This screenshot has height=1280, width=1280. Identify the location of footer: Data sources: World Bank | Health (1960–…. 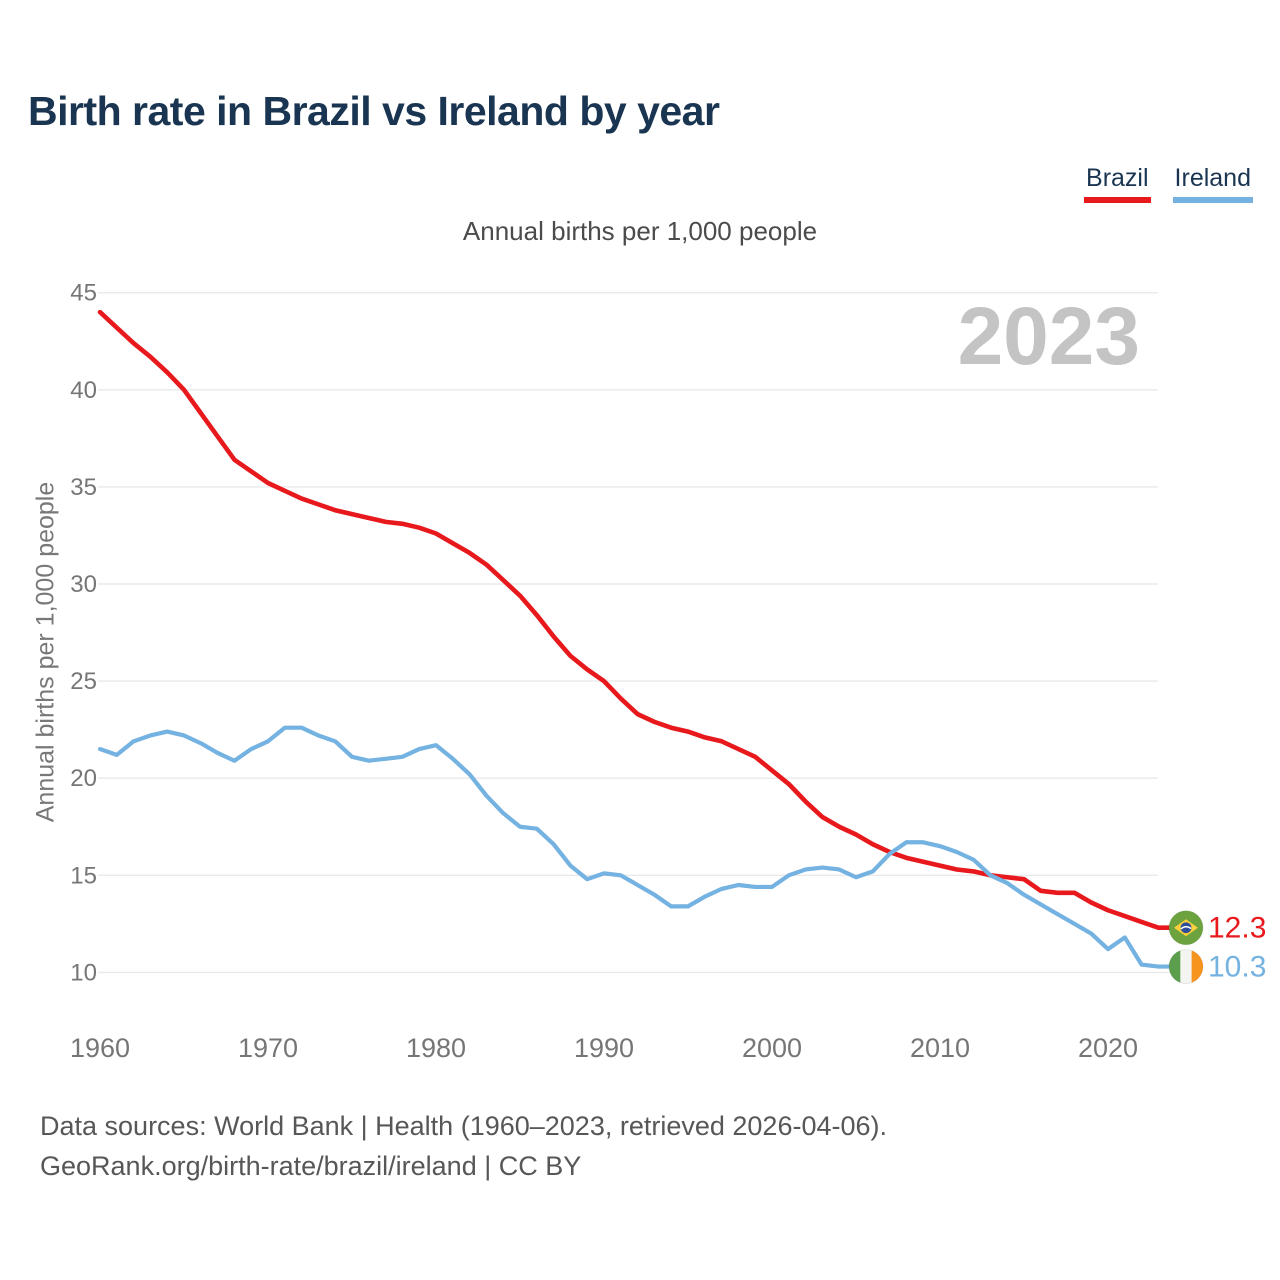
(463, 1146).